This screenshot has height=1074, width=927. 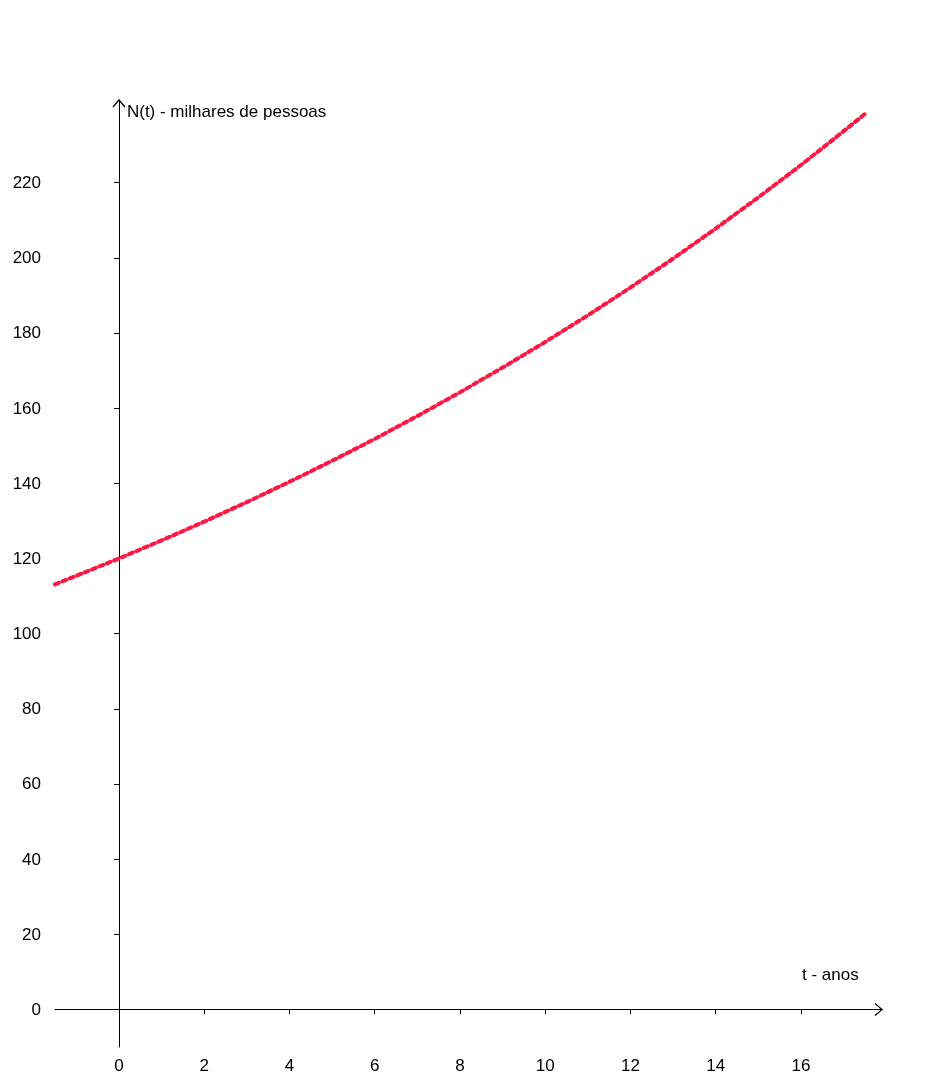 What do you see at coordinates (204, 1065) in the screenshot?
I see `x-tick-label: 2` at bounding box center [204, 1065].